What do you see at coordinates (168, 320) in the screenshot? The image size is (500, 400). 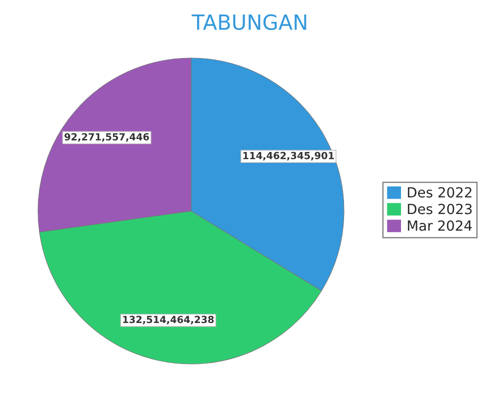 I see `data-label: 132,514,464,238` at bounding box center [168, 320].